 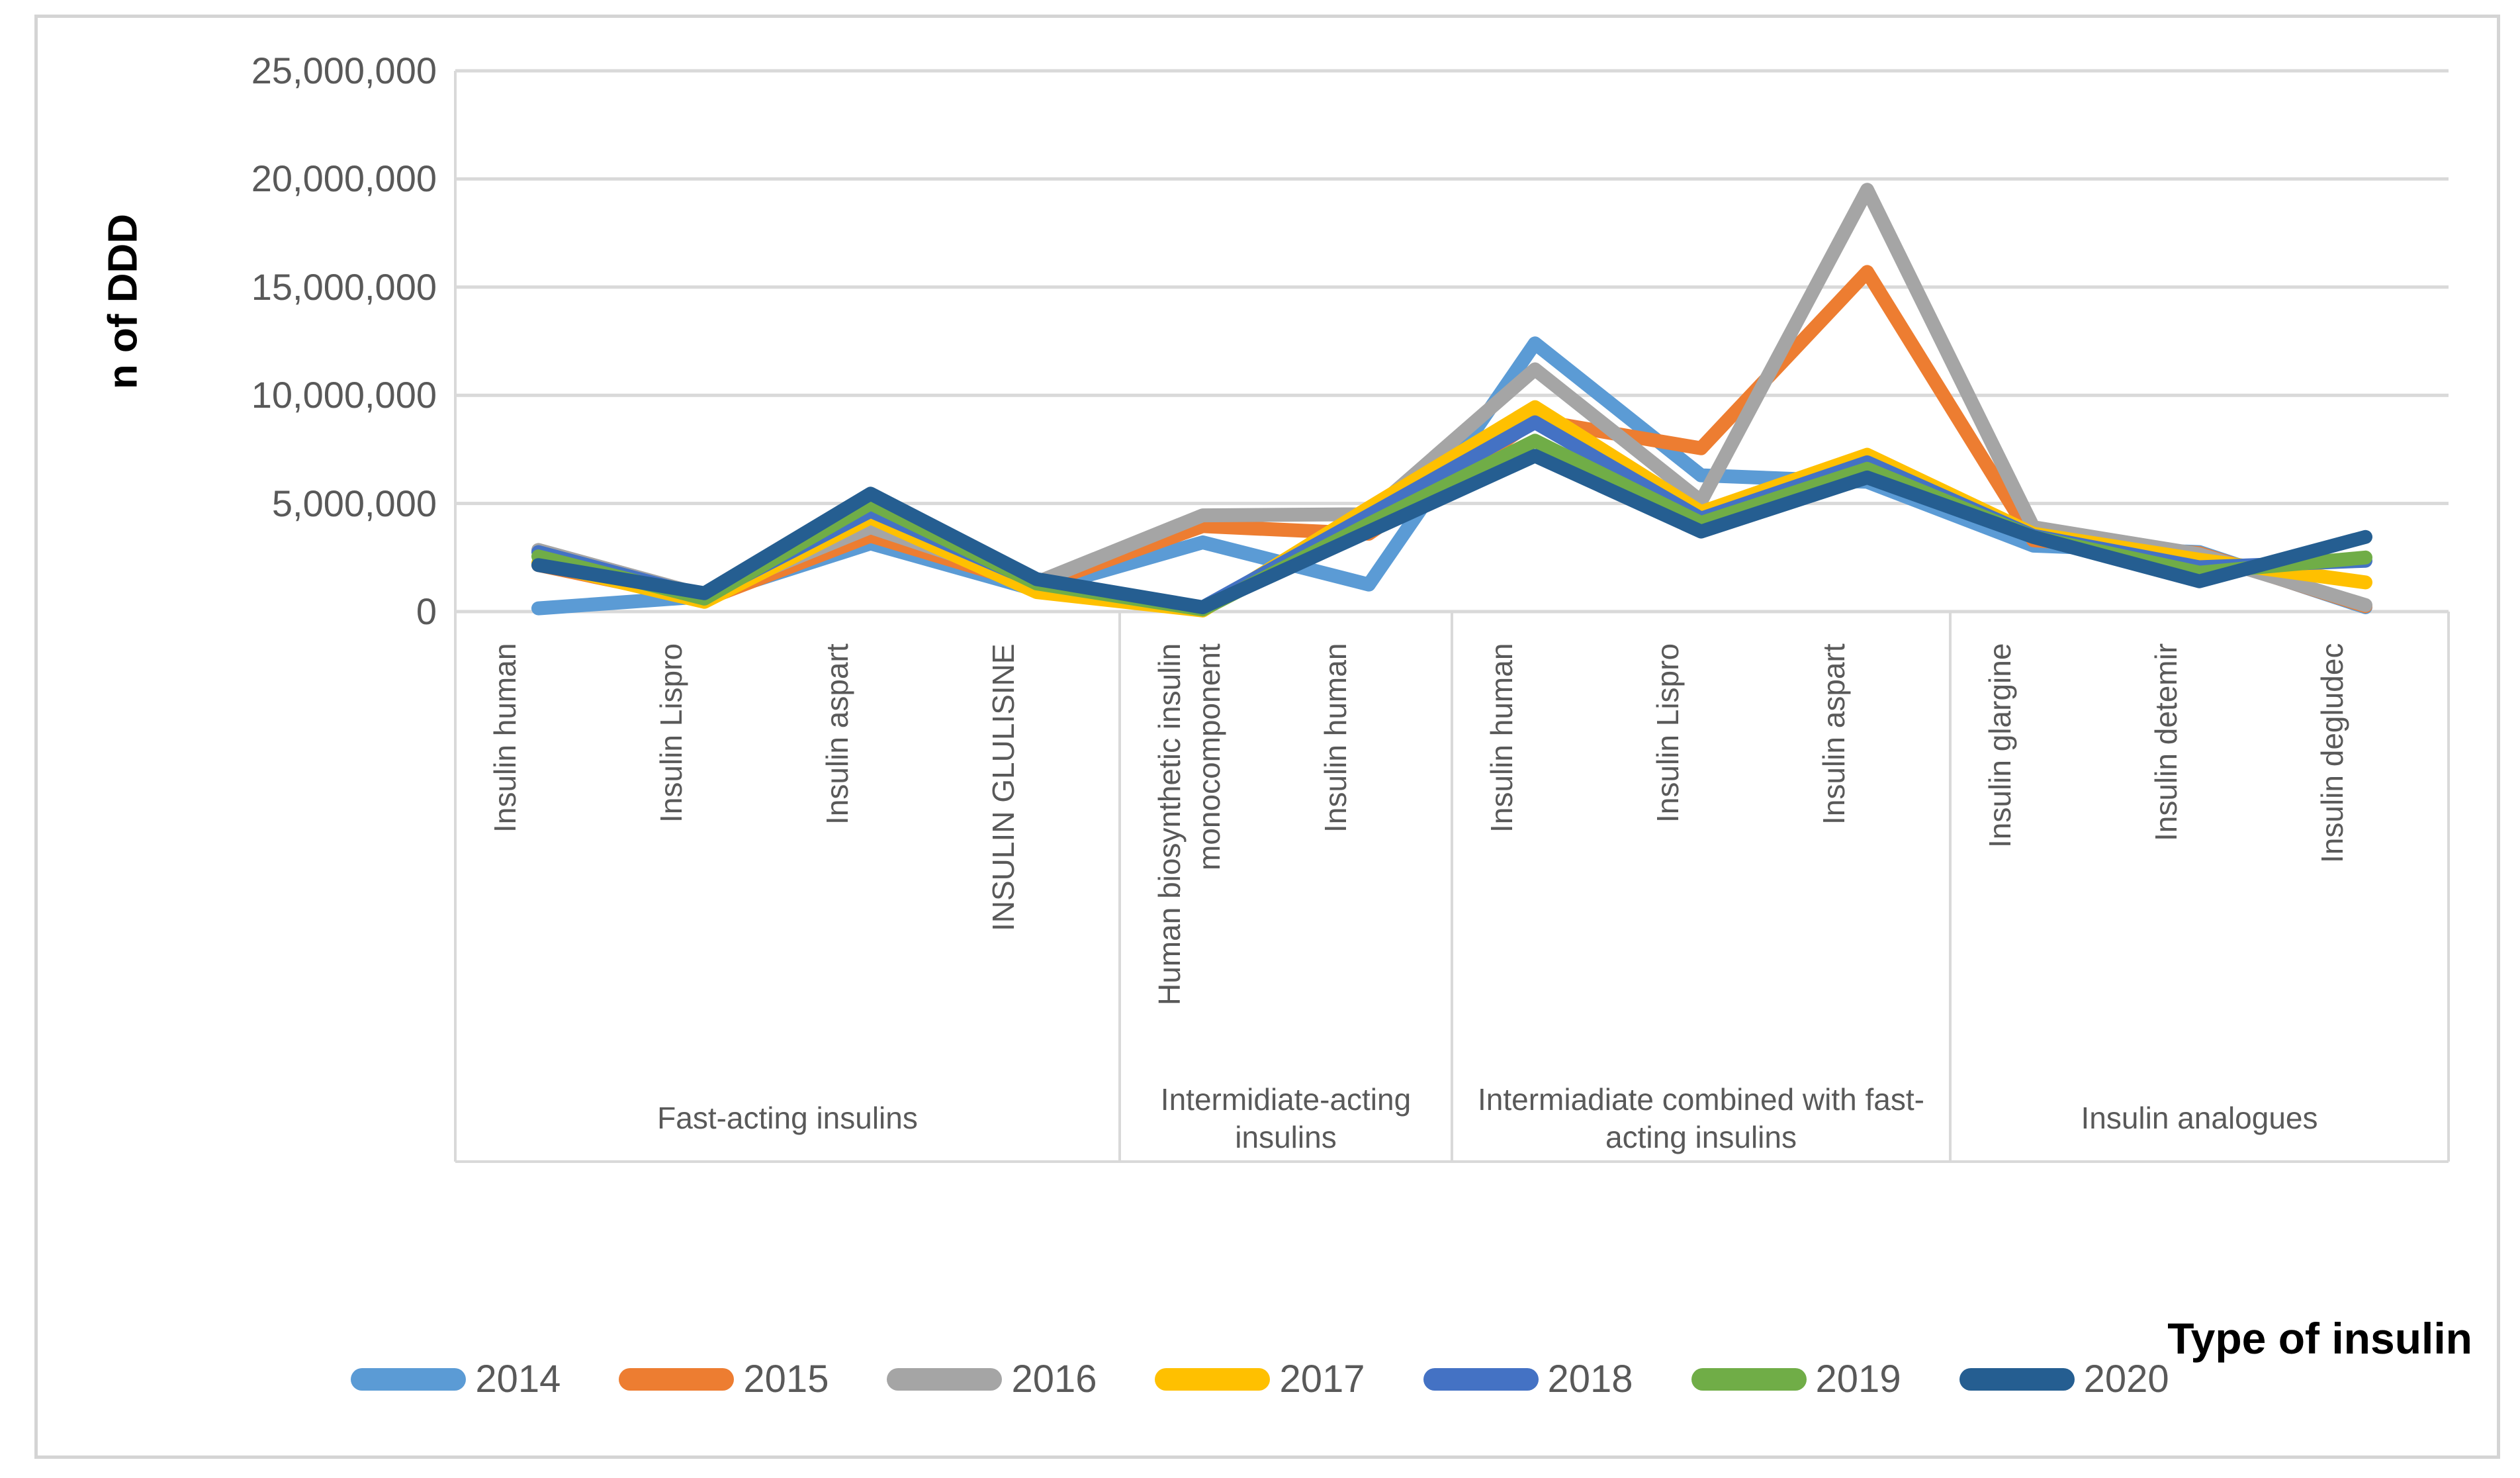 I want to click on legend-item-2017: 2017, so click(x=1260, y=1379).